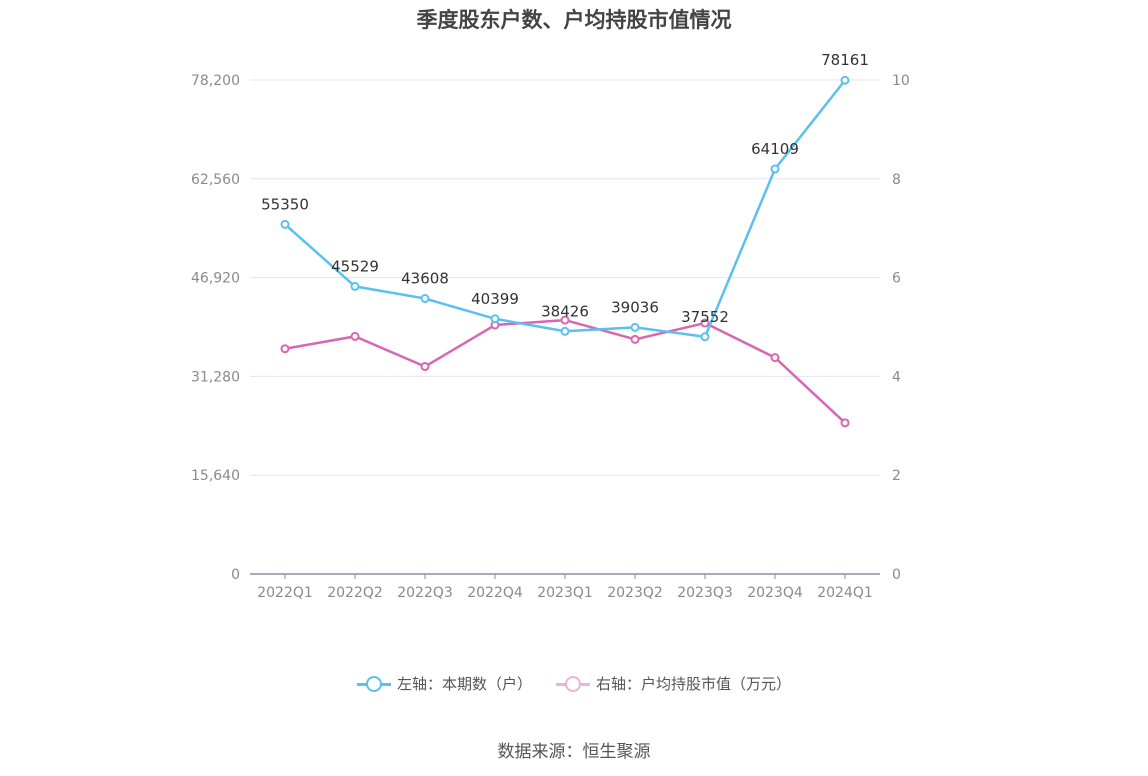 Image resolution: width=1148 pixels, height=776 pixels. What do you see at coordinates (775, 593) in the screenshot?
I see `x-tick-label: 2023Q4` at bounding box center [775, 593].